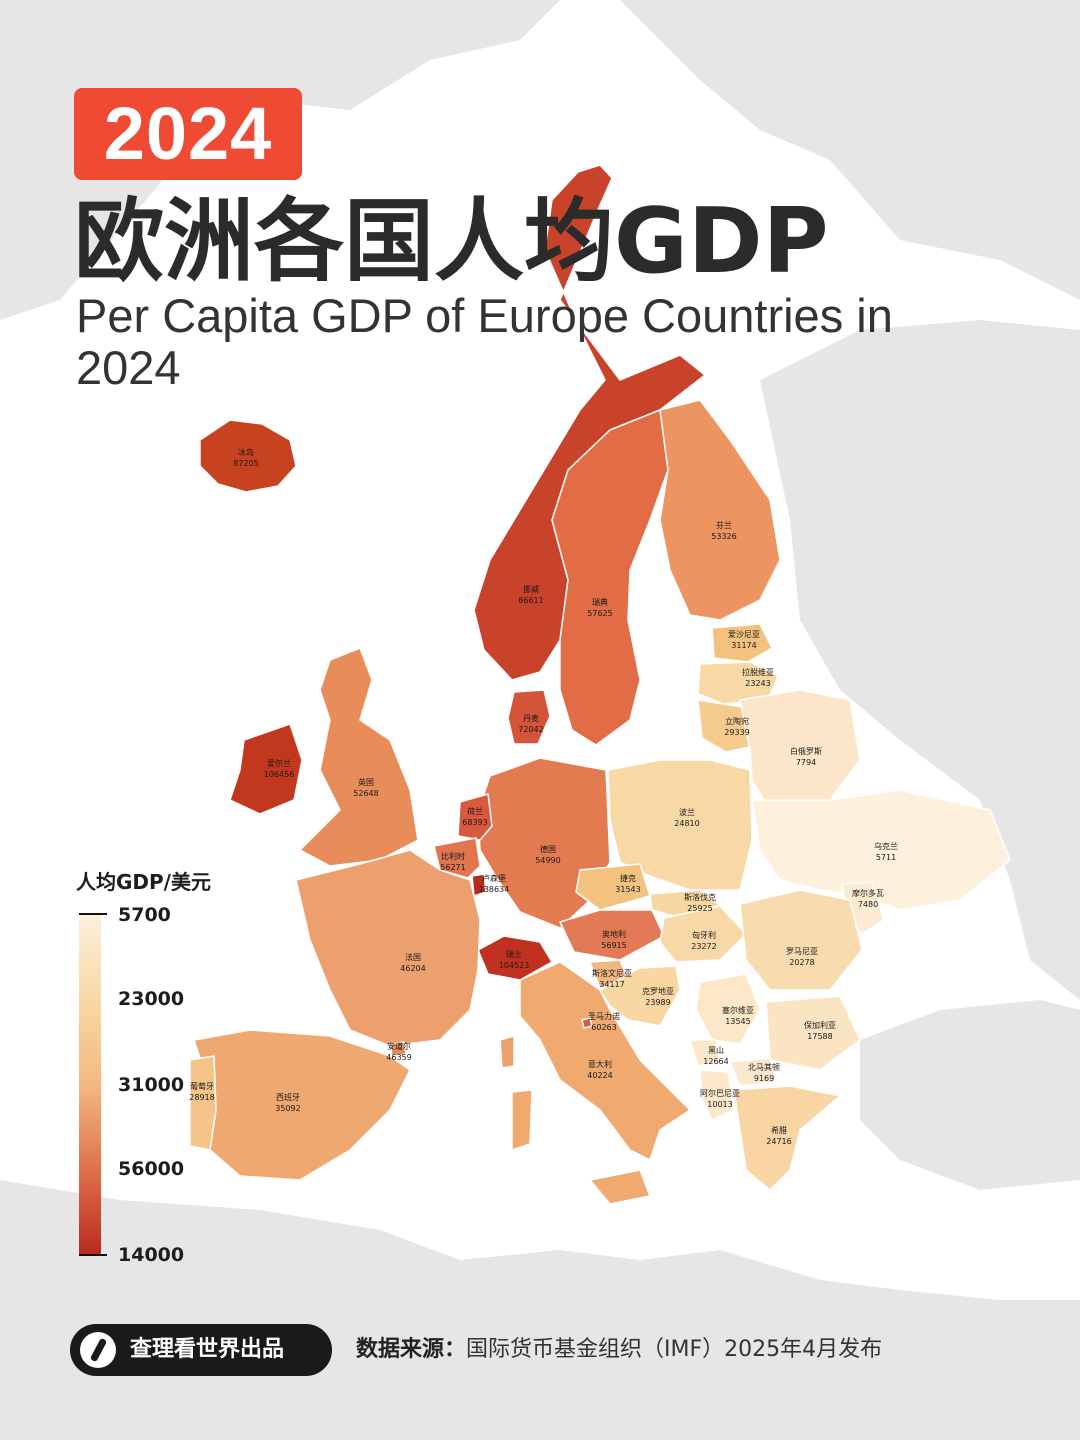 Image resolution: width=1080 pixels, height=1440 pixels. Describe the element at coordinates (802, 957) in the screenshot. I see `country-label: 罗马尼亚 20278` at that location.